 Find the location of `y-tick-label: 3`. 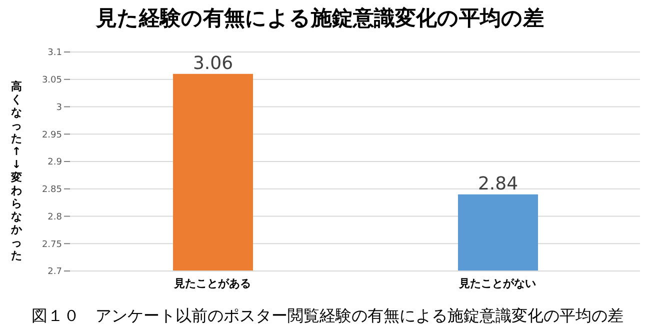

y-tick-label: 3 is located at coordinates (59, 107).